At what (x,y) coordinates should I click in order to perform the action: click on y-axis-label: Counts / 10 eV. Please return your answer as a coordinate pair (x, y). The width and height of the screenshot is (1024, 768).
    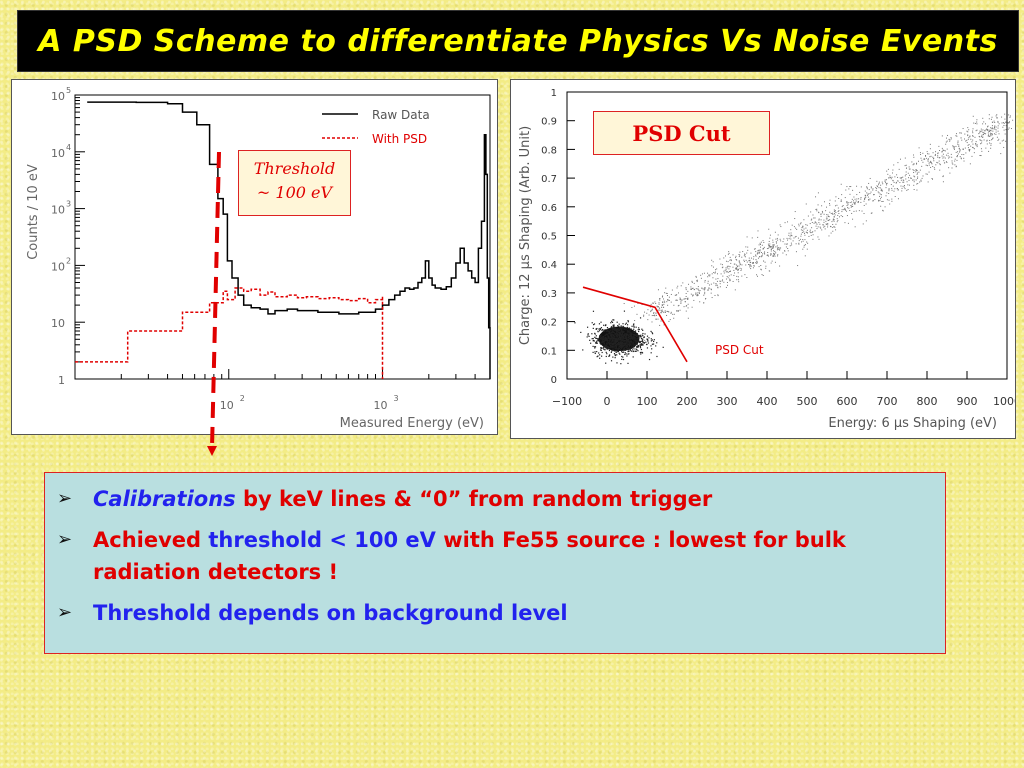
    Looking at the image, I should click on (33, 212).